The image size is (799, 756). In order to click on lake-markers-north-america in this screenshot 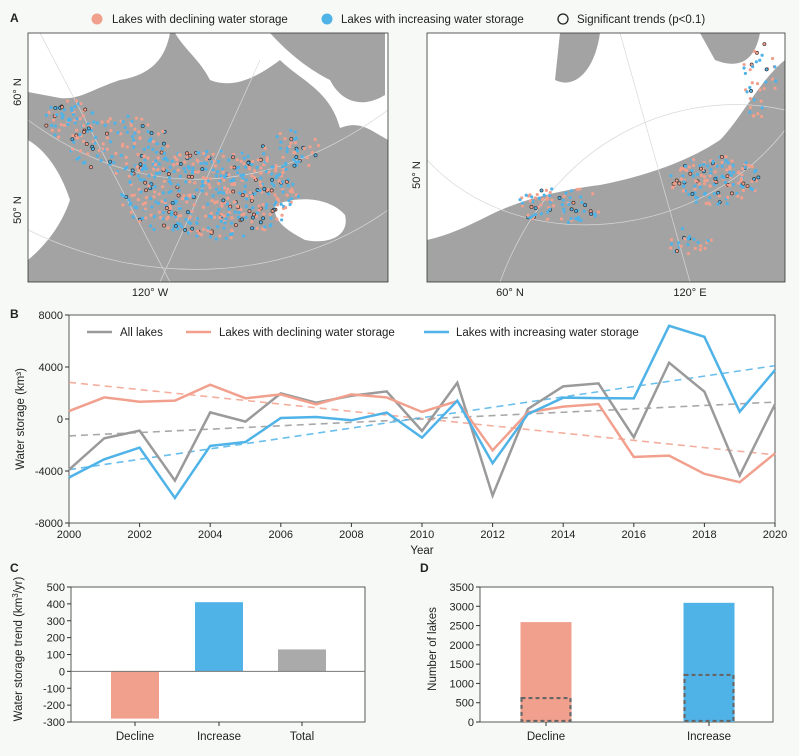, I will do `click(182, 170)`.